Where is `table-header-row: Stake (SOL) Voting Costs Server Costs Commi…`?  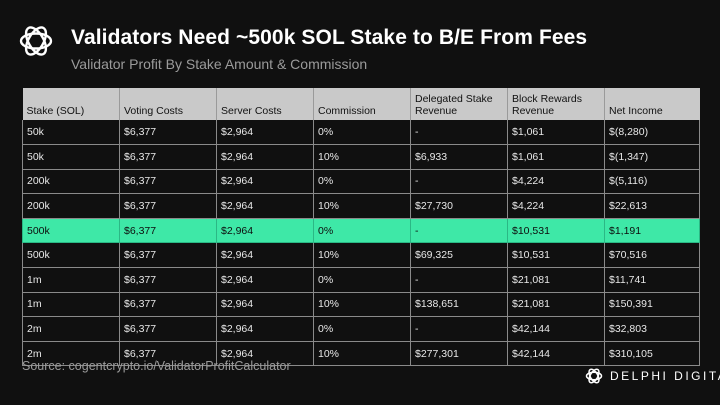
table-header-row: Stake (SOL) Voting Costs Server Costs Commi… is located at coordinates (361, 104).